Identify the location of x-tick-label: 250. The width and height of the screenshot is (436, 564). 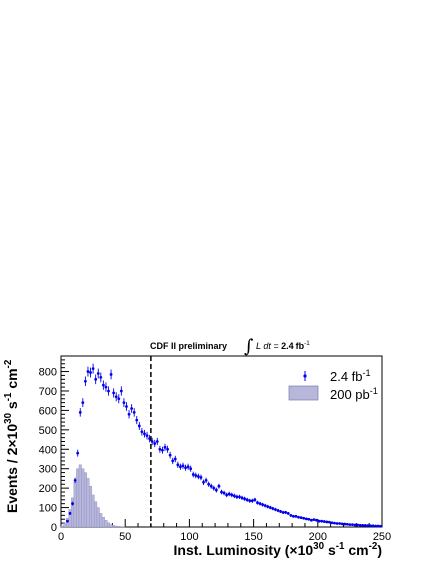
(382, 537).